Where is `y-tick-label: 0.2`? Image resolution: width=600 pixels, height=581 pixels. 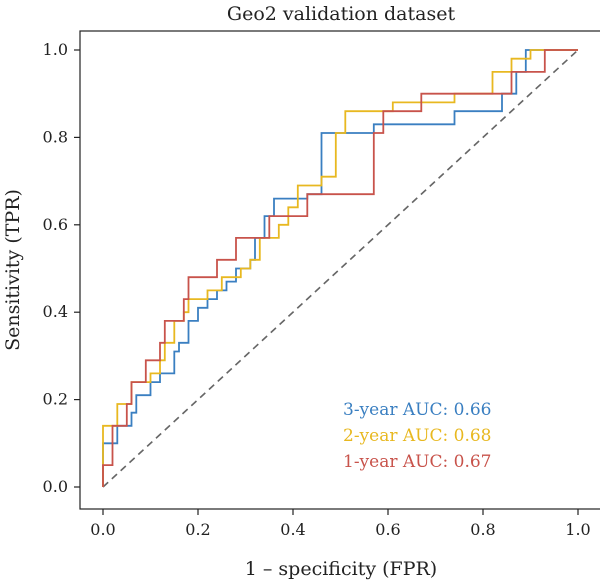
y-tick-label: 0.2 is located at coordinates (55, 399).